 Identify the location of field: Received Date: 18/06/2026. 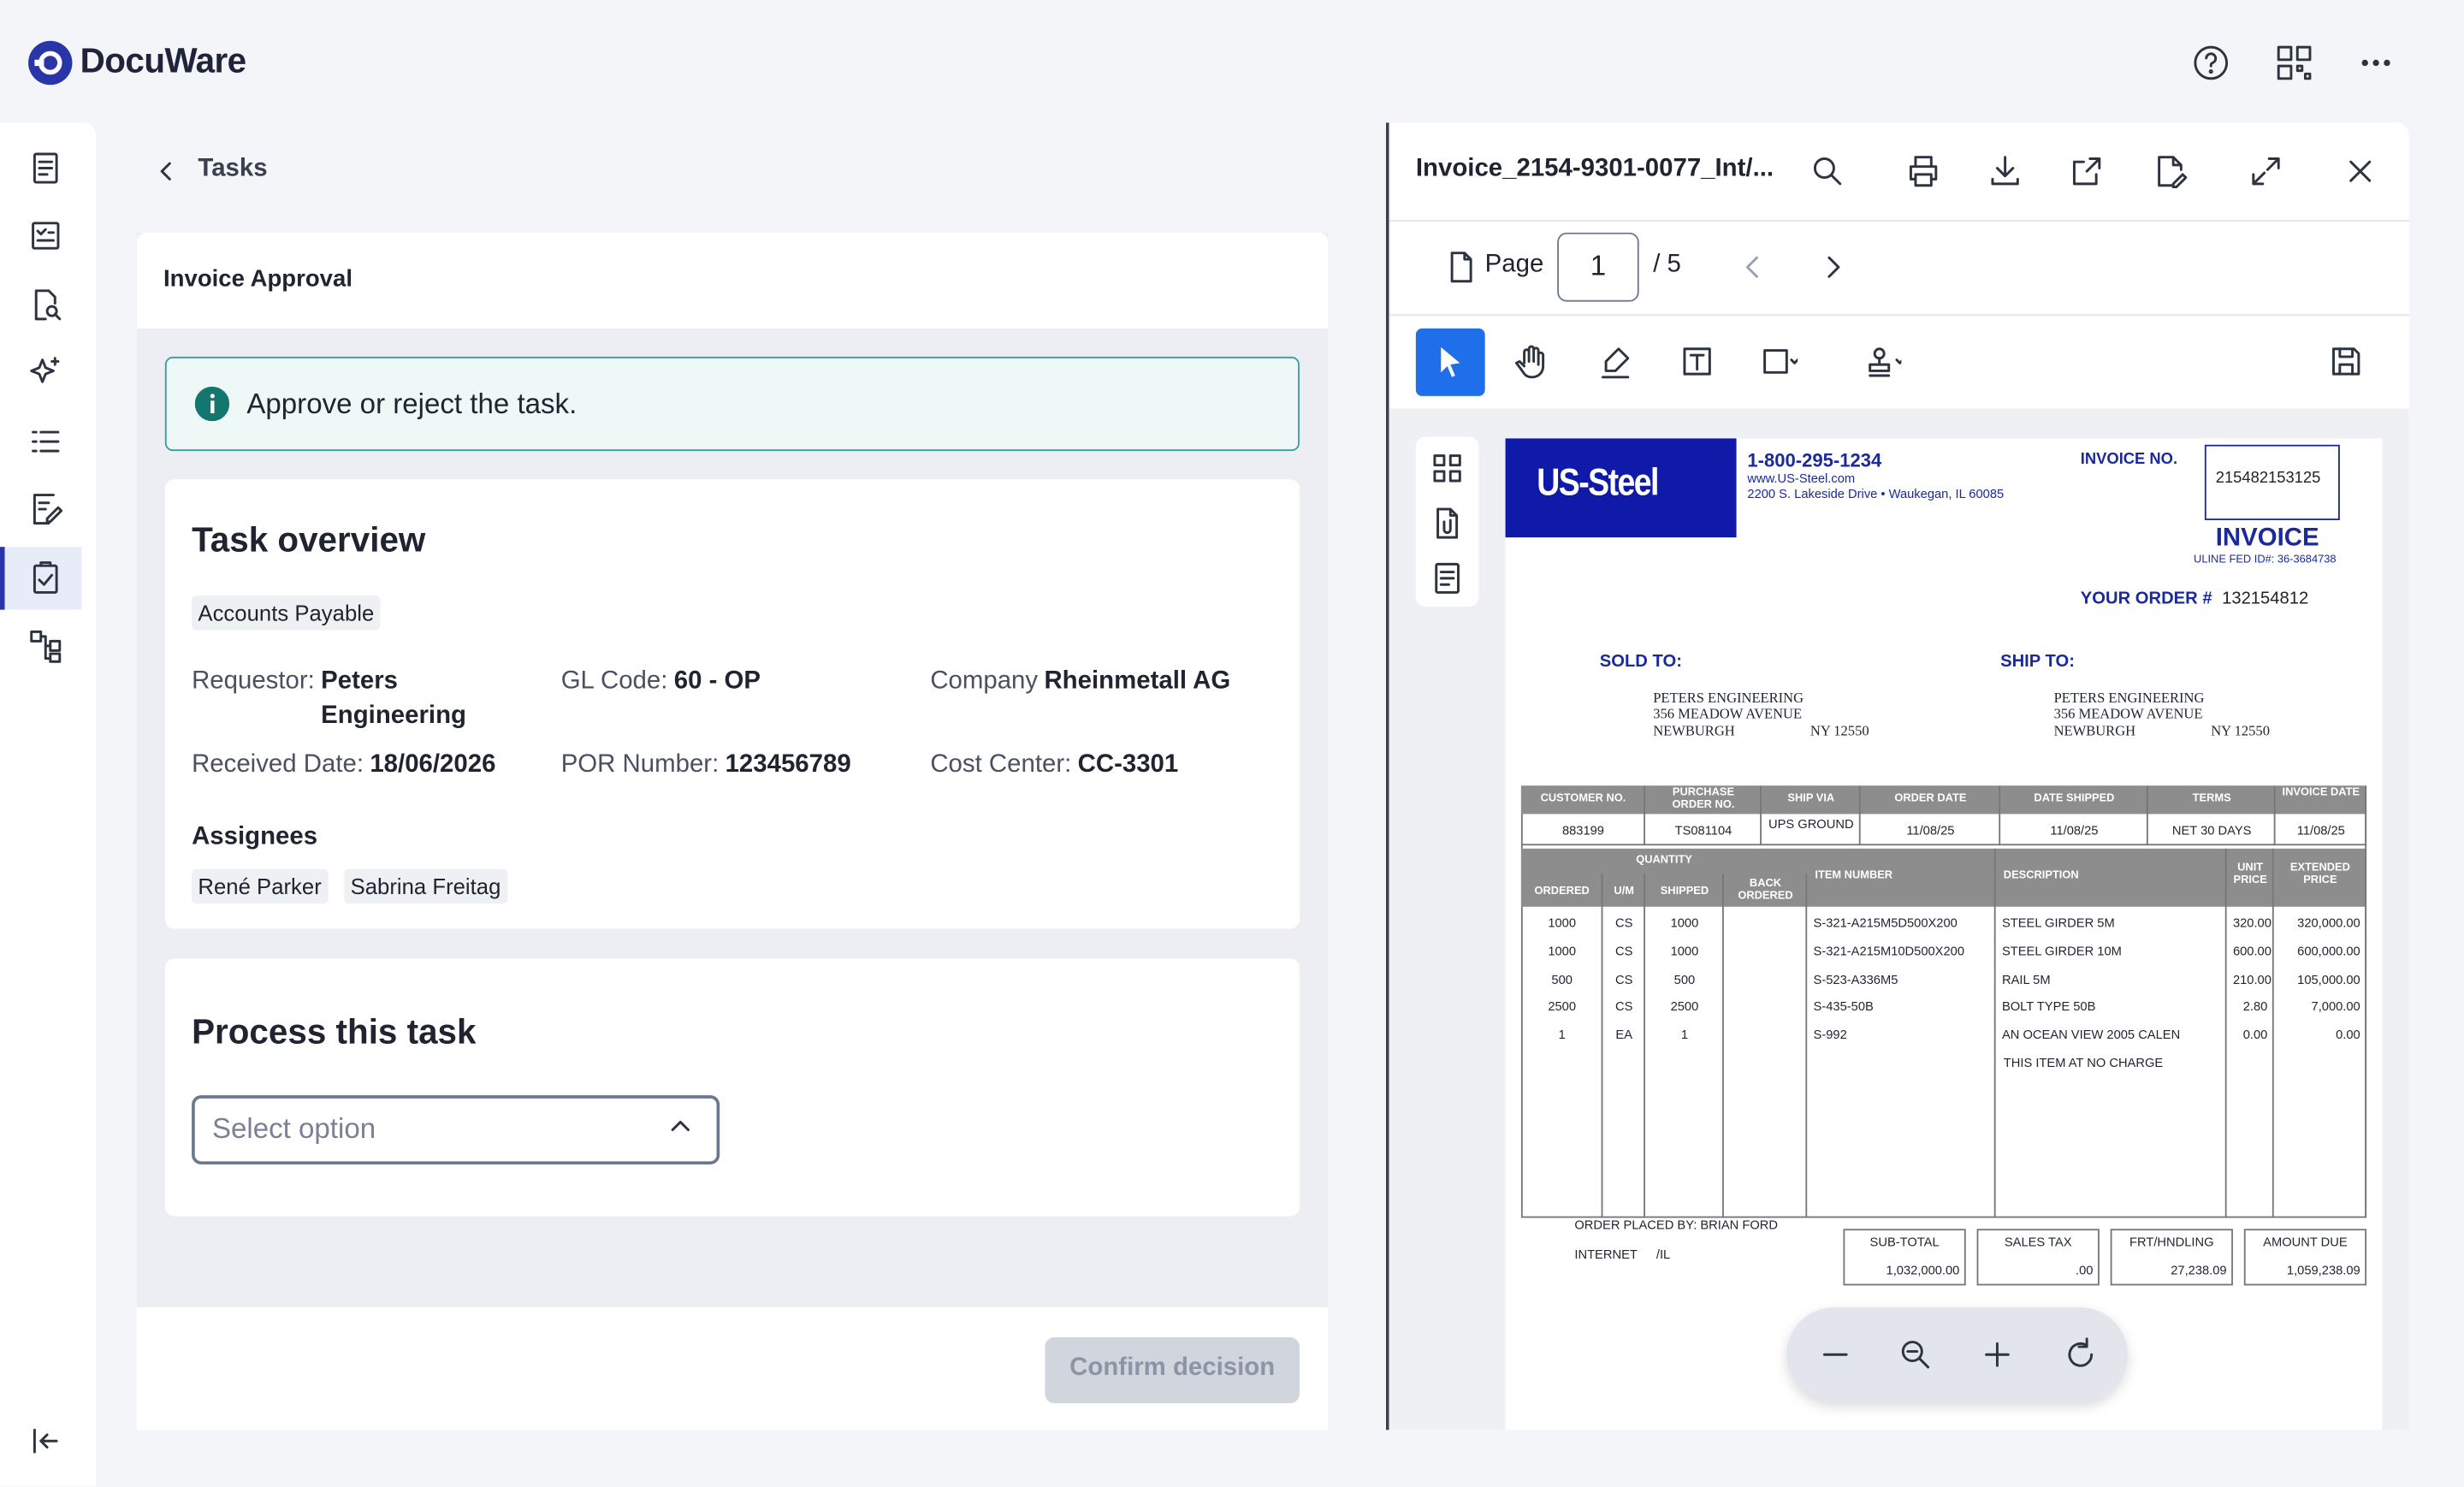
(343, 765).